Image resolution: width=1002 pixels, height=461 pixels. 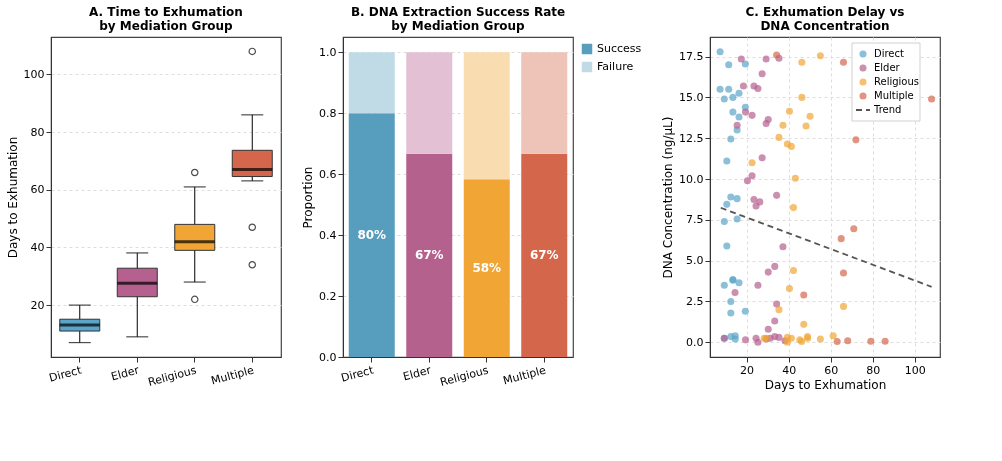 What do you see at coordinates (825, 384) in the screenshot?
I see `x-axis-title: Days to Exhumation` at bounding box center [825, 384].